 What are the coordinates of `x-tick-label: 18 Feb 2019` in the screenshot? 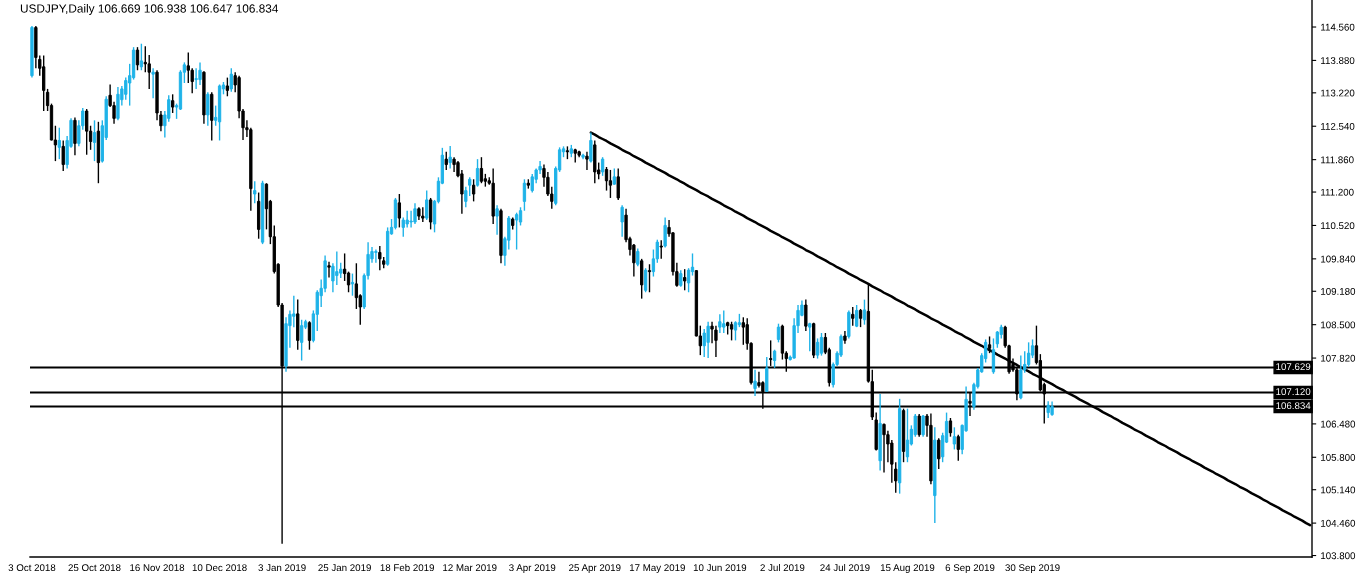 It's located at (407, 567).